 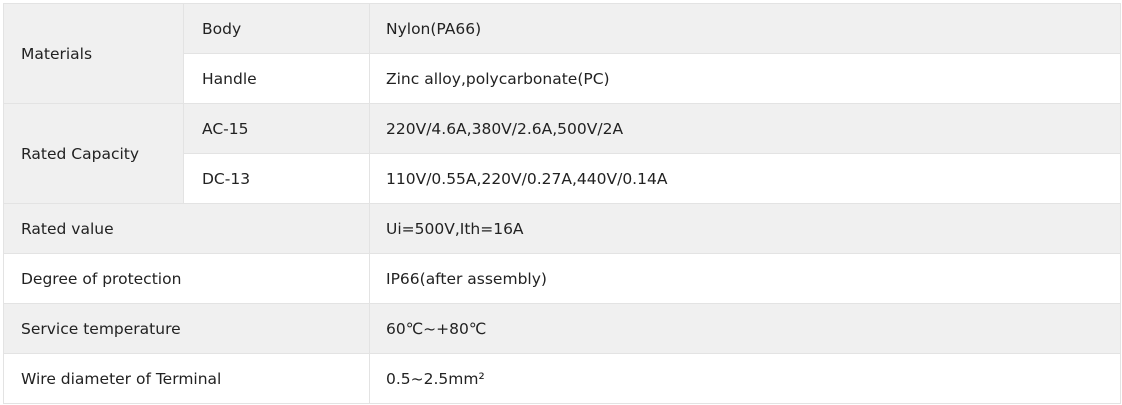 What do you see at coordinates (745, 28) in the screenshot?
I see `body-value: Nylon(PA66)` at bounding box center [745, 28].